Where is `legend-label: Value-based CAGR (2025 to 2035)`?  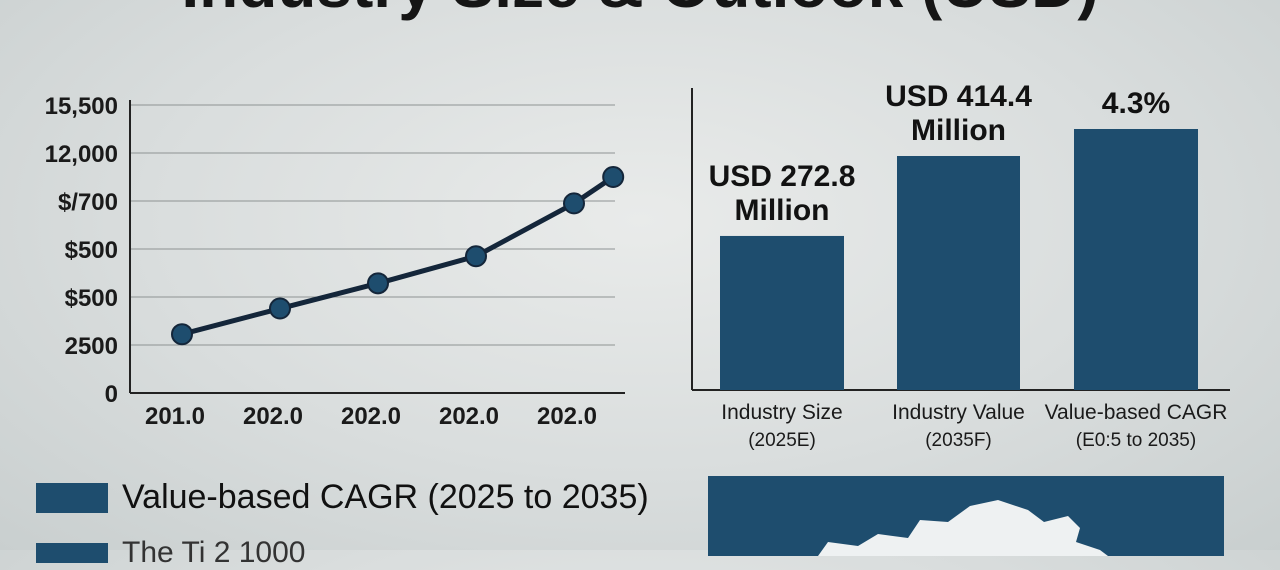 legend-label: Value-based CAGR (2025 to 2035) is located at coordinates (385, 497).